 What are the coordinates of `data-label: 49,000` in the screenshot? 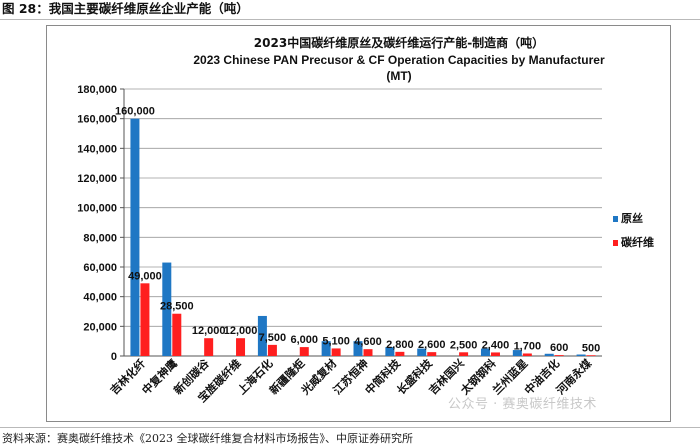 It's located at (145, 276).